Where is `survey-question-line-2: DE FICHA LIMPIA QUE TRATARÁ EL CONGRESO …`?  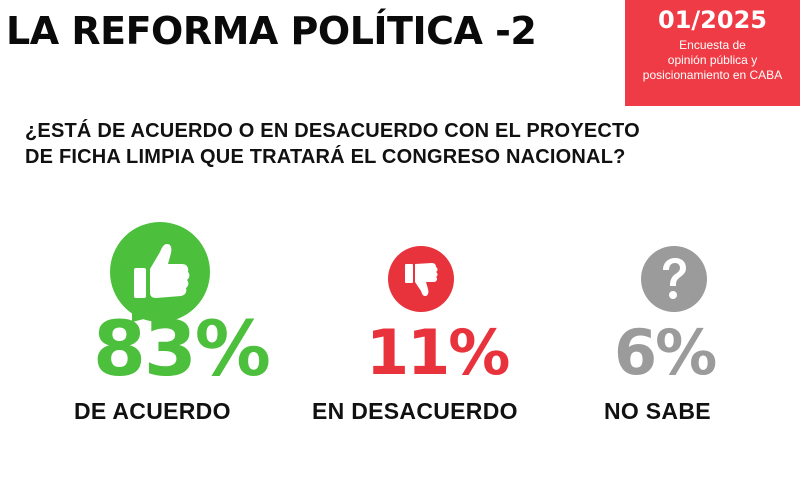 survey-question-line-2: DE FICHA LIMPIA QUE TRATARÁ EL CONGRESO … is located at coordinates (325, 157).